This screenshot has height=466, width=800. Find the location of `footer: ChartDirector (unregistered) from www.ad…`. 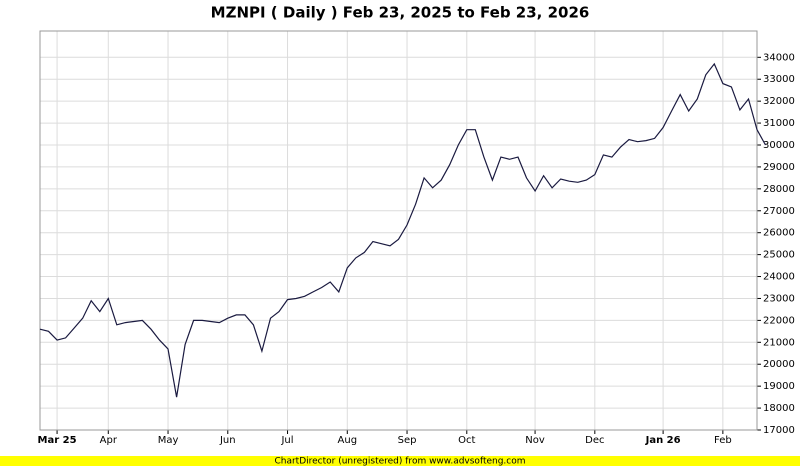

footer: ChartDirector (unregistered) from www.ad… is located at coordinates (399, 461).